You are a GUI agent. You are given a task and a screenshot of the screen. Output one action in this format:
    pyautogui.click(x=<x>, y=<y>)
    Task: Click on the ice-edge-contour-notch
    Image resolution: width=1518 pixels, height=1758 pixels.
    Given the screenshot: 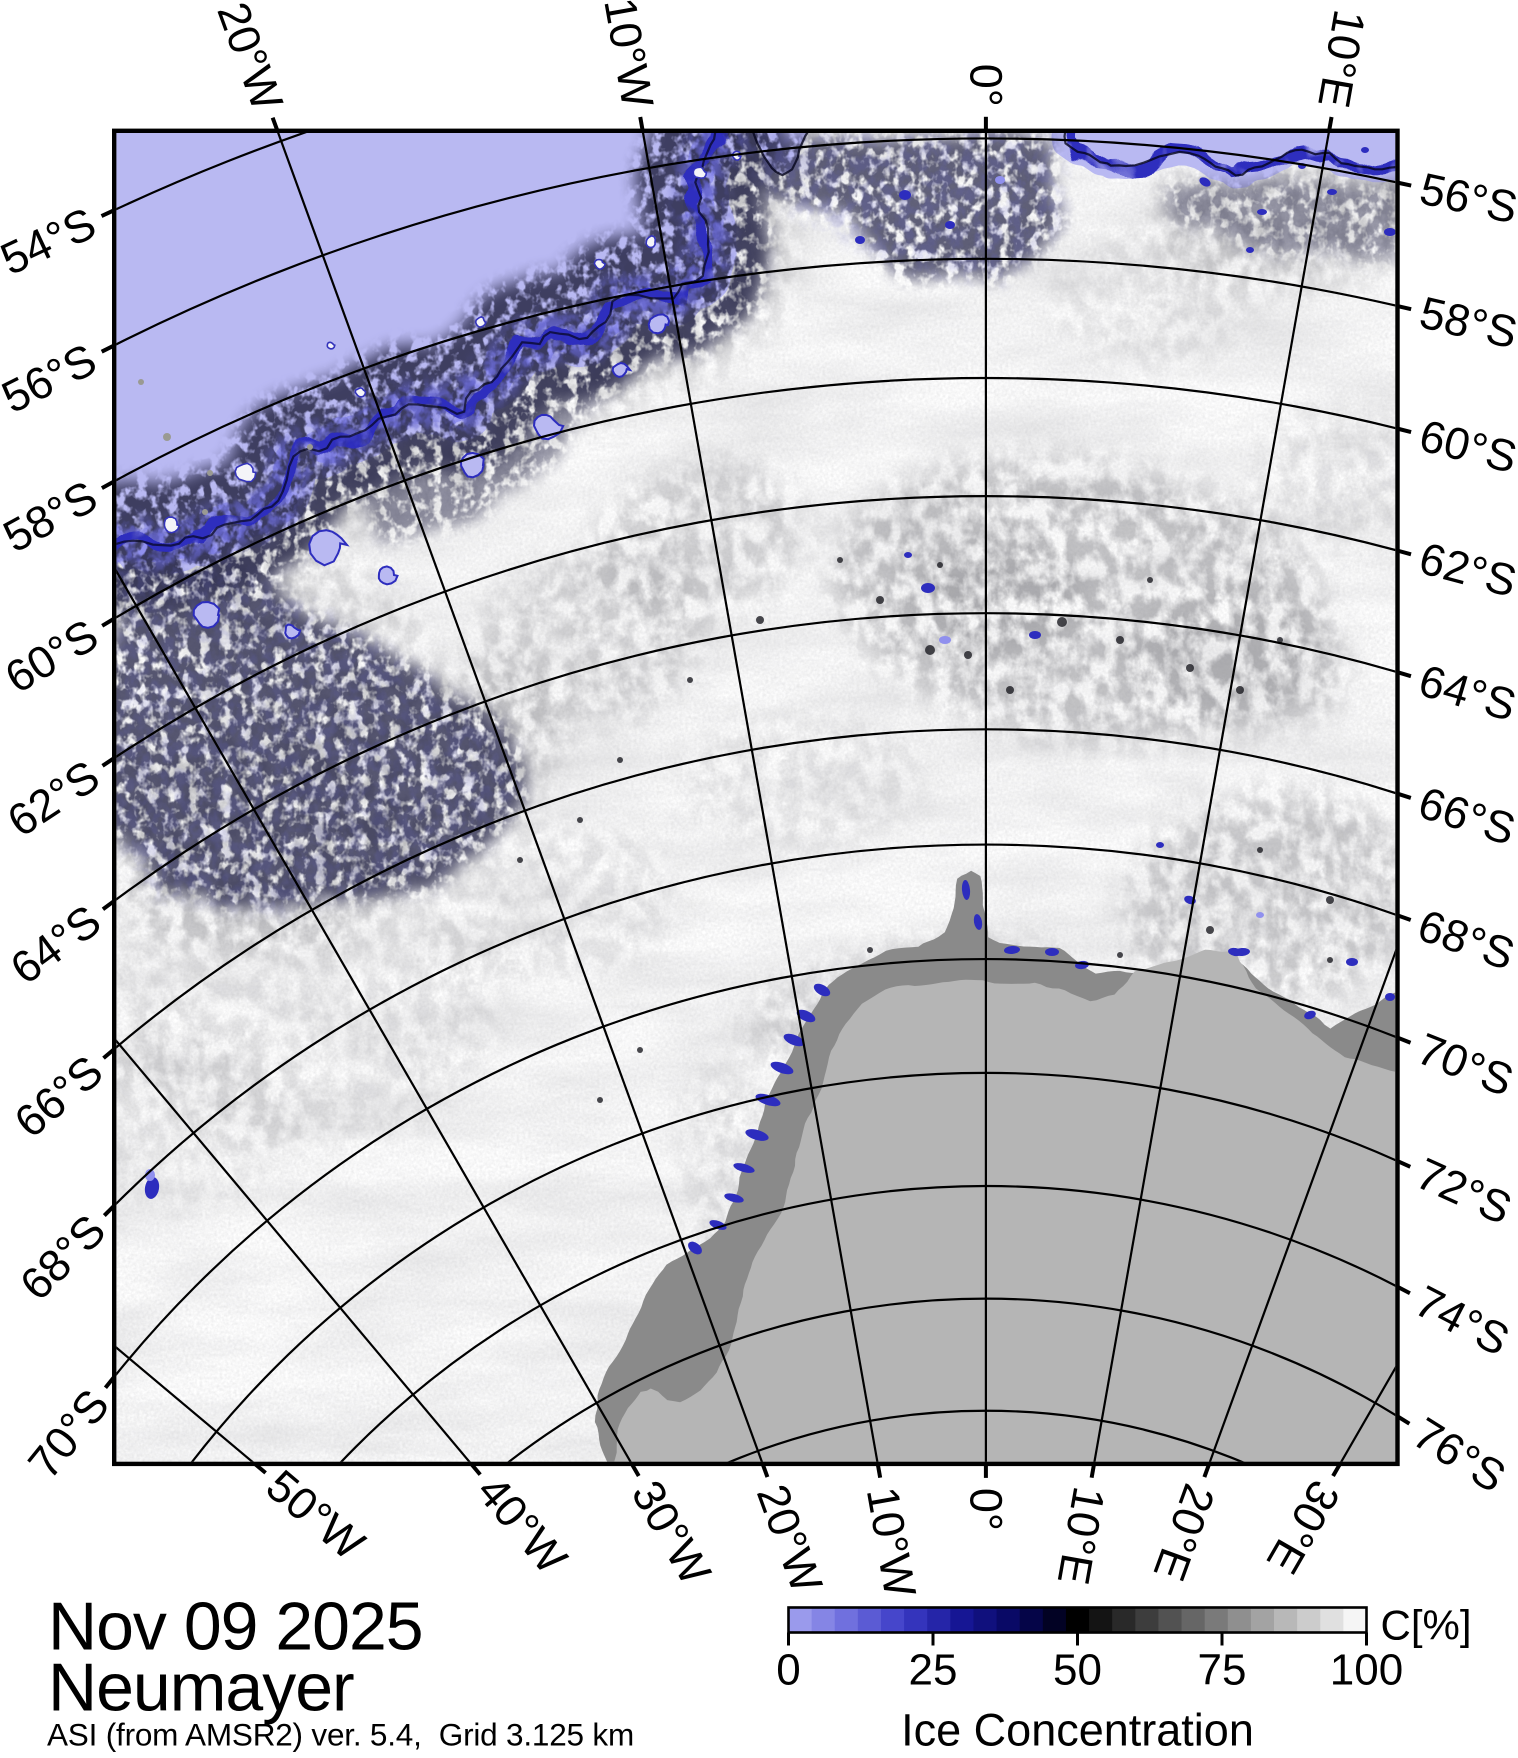 What is the action you would take?
    pyautogui.click(x=780, y=155)
    